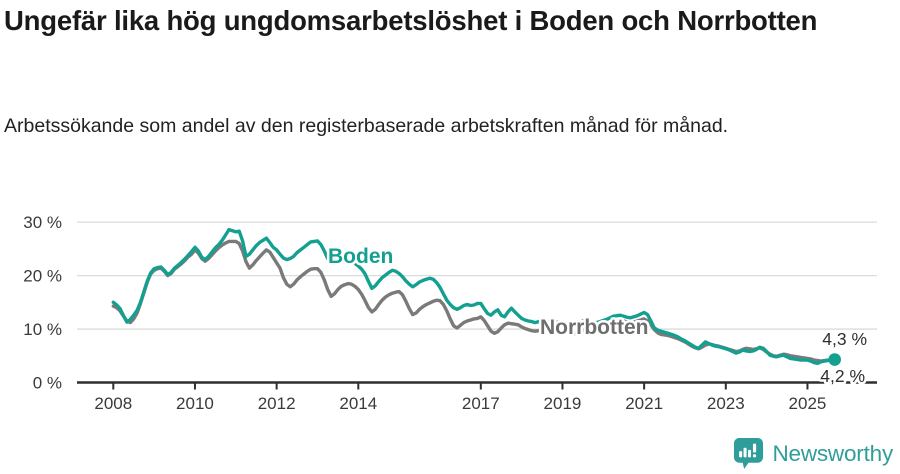 This screenshot has height=474, width=900. Describe the element at coordinates (842, 376) in the screenshot. I see `norrbotten-end-value-label: 4,2 %` at that location.